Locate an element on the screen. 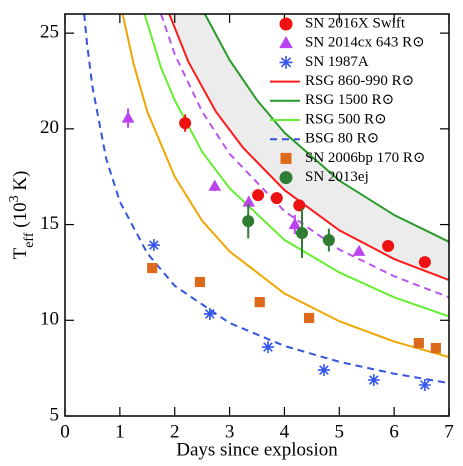  x-tick-label: 3 is located at coordinates (230, 431).